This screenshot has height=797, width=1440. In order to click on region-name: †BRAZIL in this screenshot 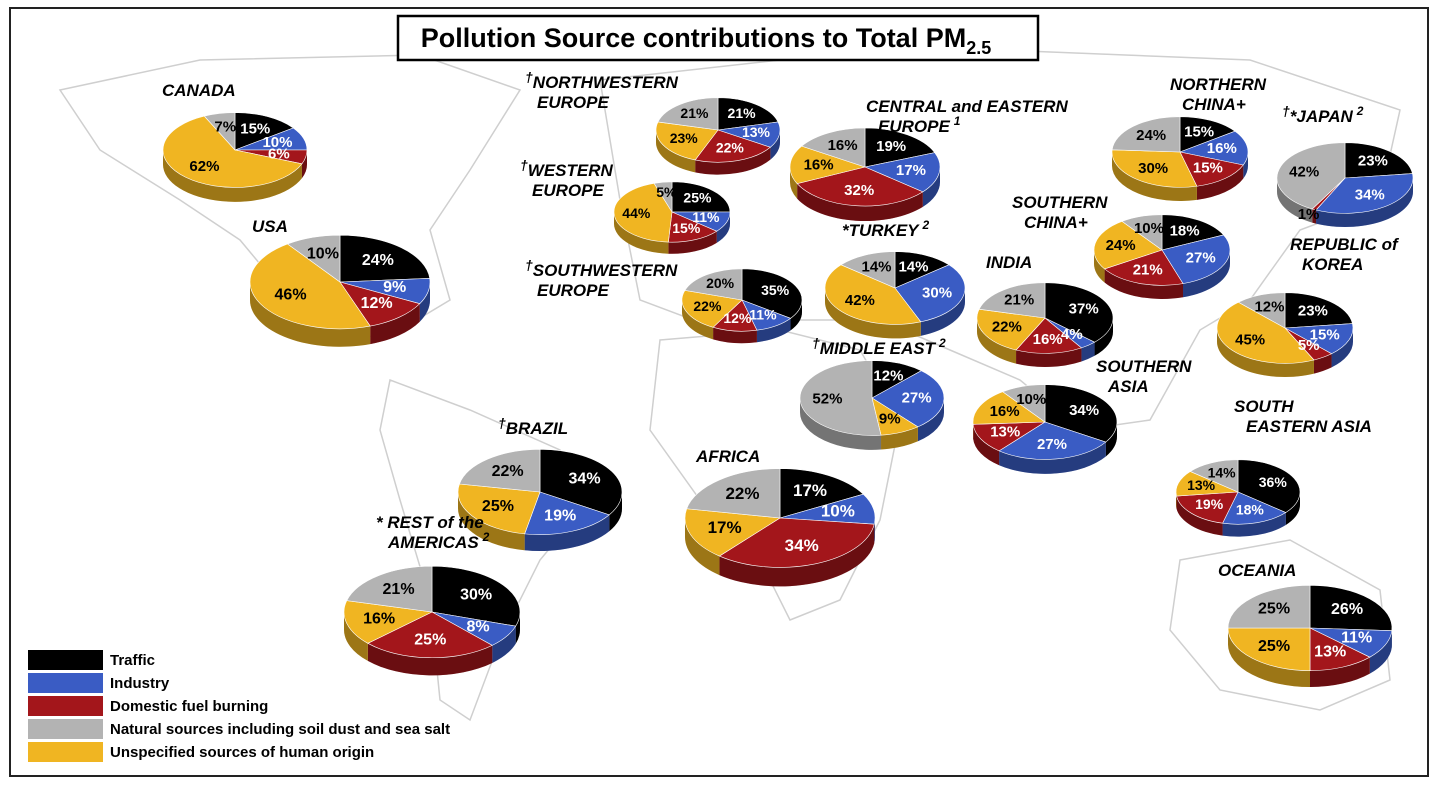, I will do `click(533, 426)`.